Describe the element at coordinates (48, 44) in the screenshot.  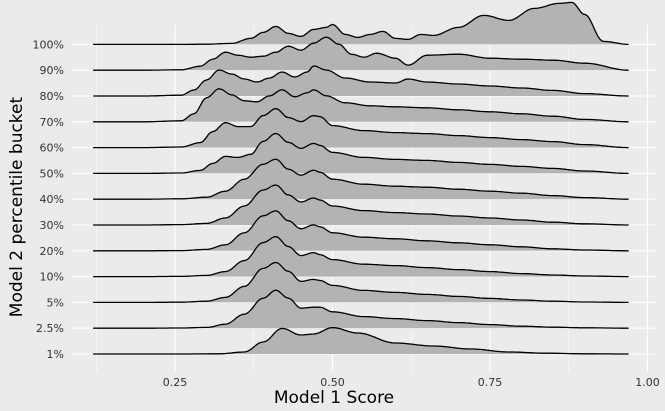
I see `y-tick-label: 100%` at that location.